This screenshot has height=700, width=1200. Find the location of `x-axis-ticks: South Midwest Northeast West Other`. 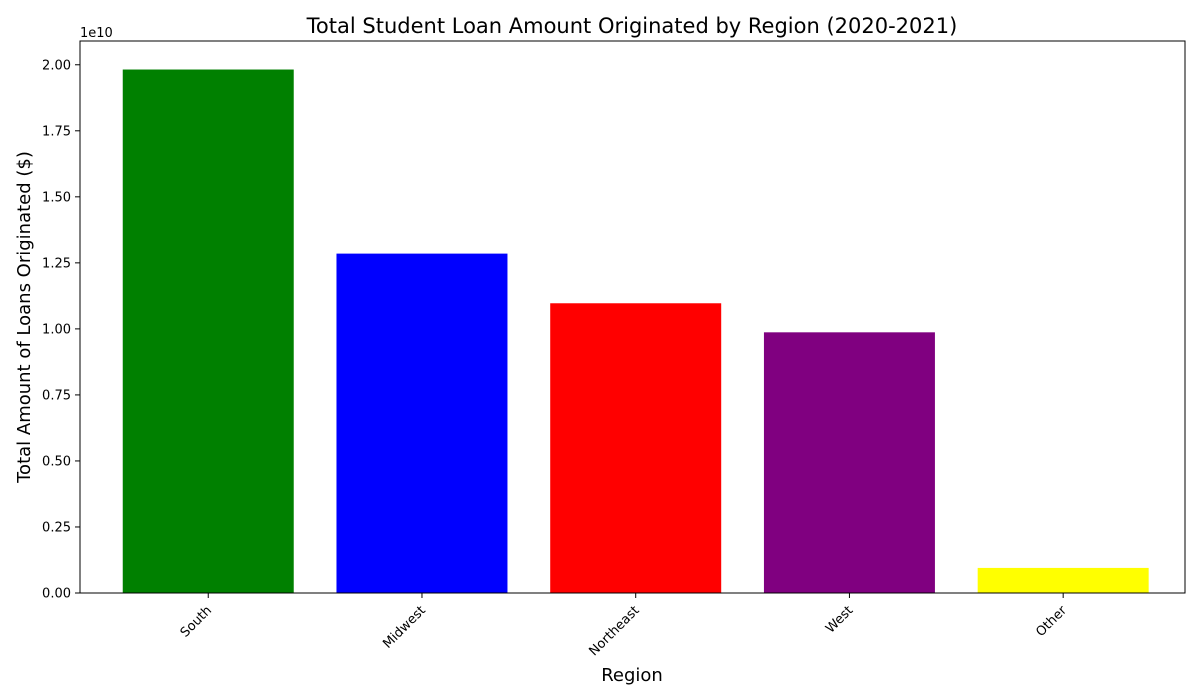

x-axis-ticks: South Midwest Northeast West Other is located at coordinates (624, 626).